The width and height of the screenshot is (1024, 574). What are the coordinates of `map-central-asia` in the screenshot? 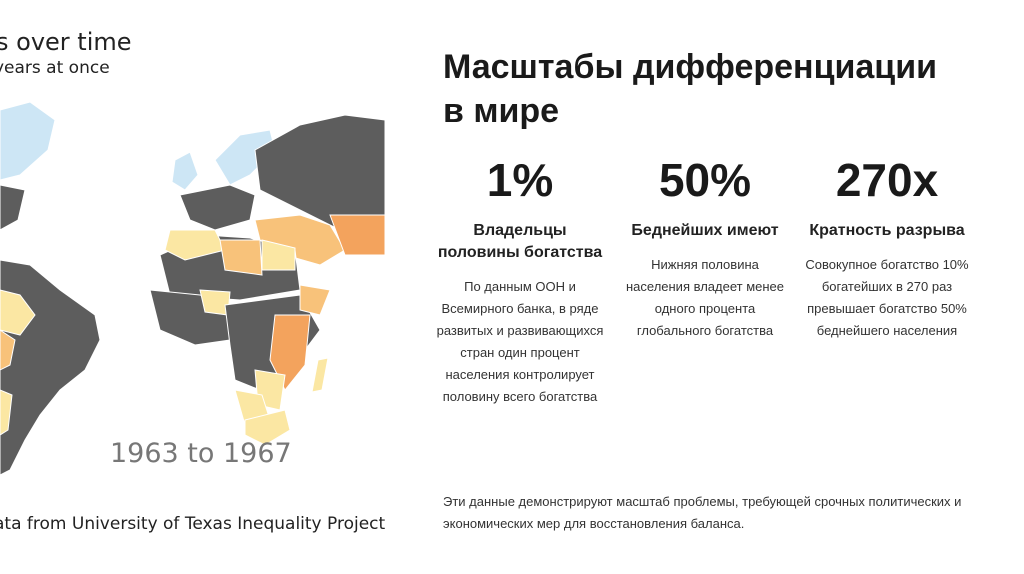 It's located at (357, 235).